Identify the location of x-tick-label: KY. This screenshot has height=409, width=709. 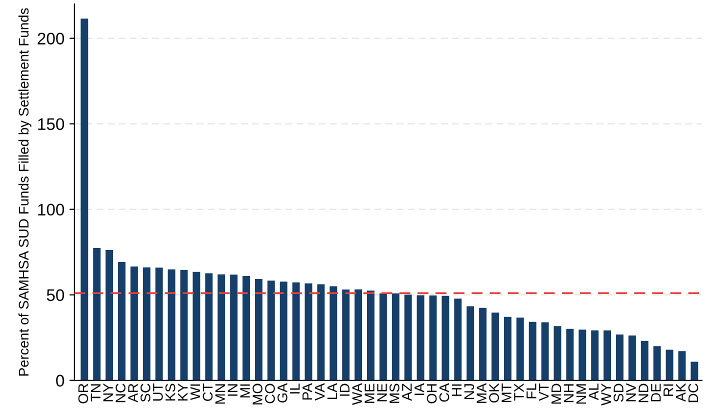
(183, 392).